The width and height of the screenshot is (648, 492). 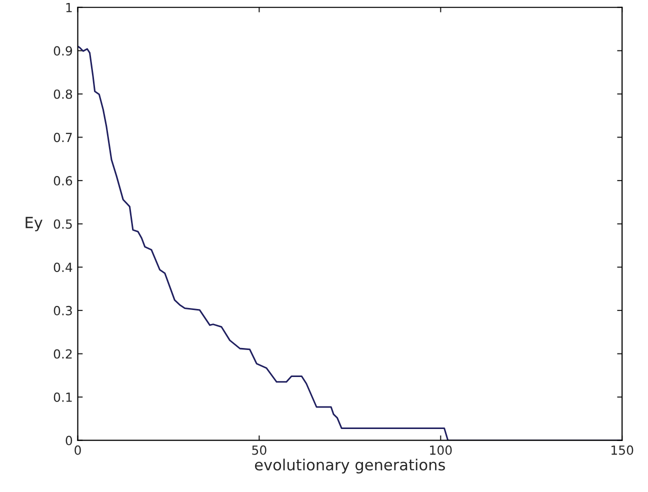 What do you see at coordinates (34, 224) in the screenshot?
I see `y-axis-title: Ey` at bounding box center [34, 224].